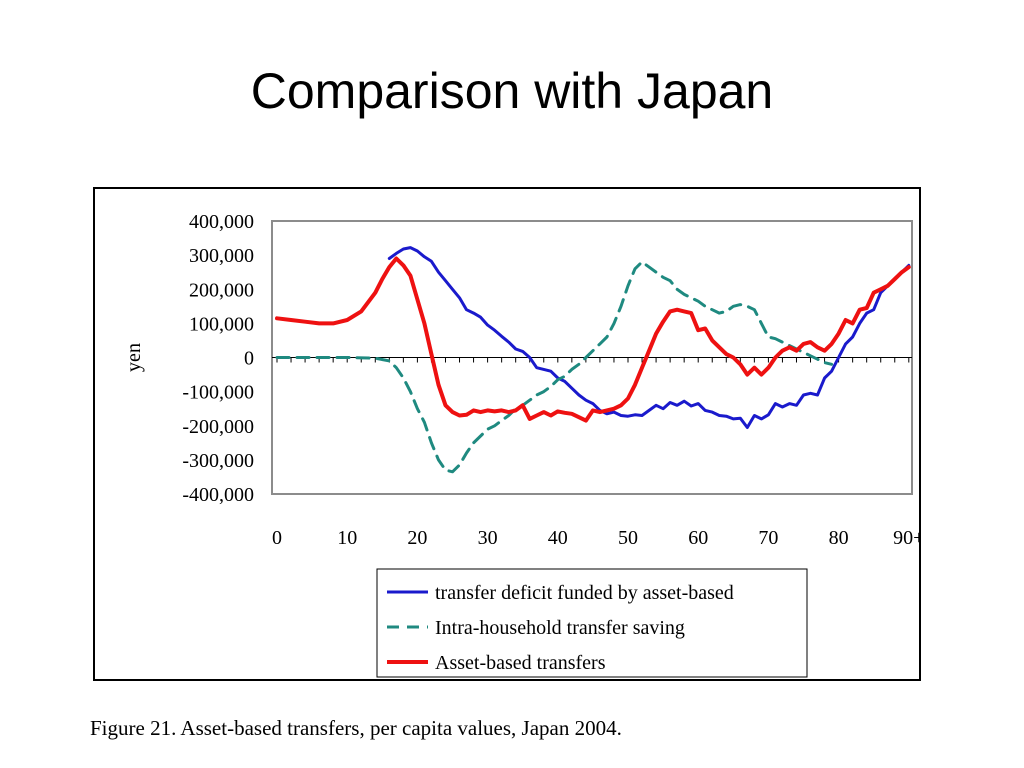  I want to click on y-tick-label: 0, so click(249, 359).